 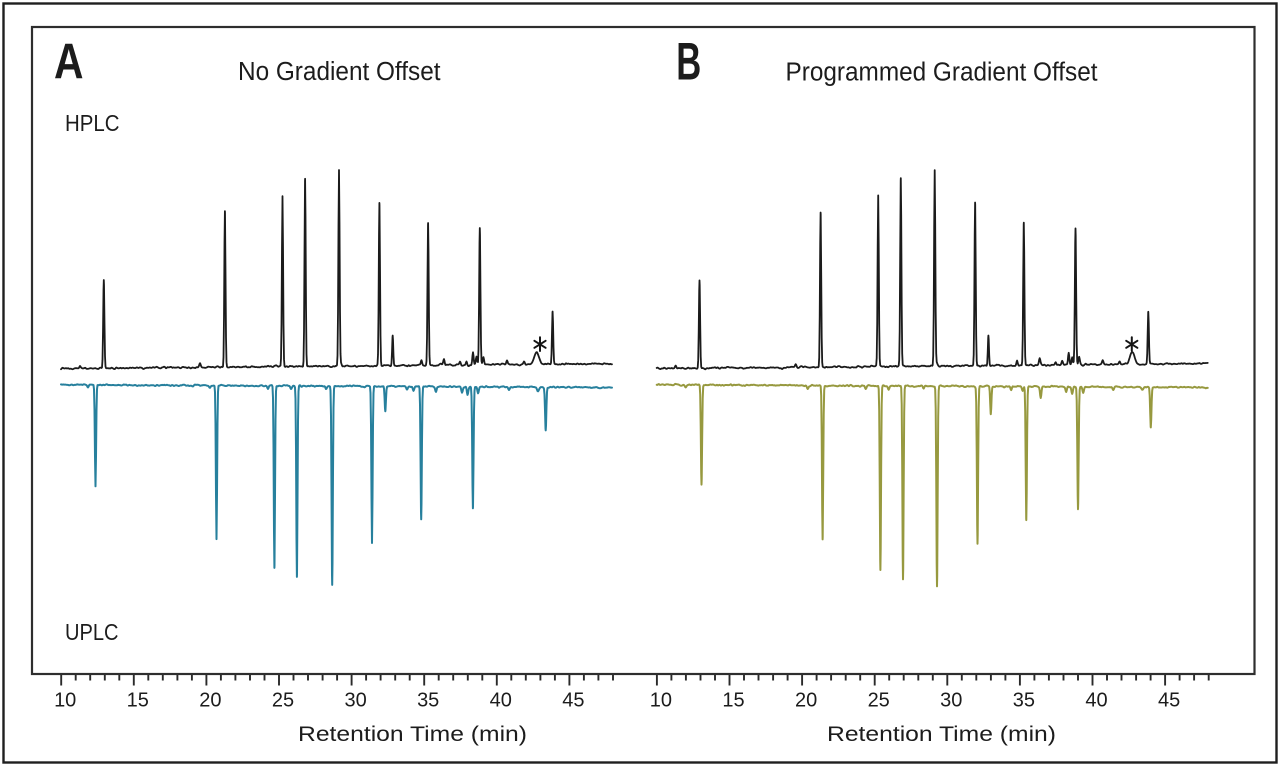 What do you see at coordinates (69, 62) in the screenshot?
I see `svg-text: A` at bounding box center [69, 62].